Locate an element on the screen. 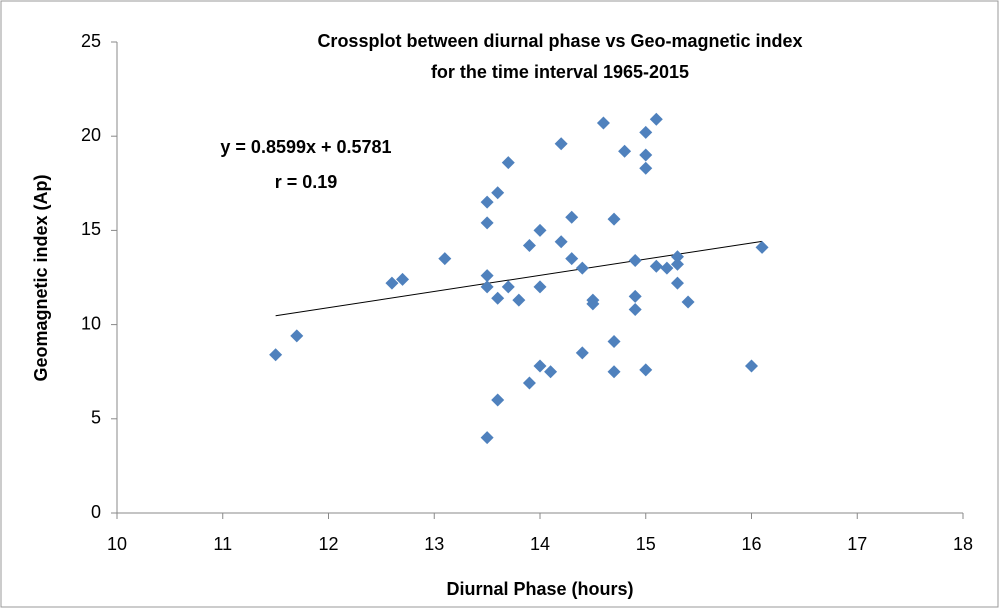 This screenshot has height=613, width=999. x-tick-label: 15 is located at coordinates (646, 544).